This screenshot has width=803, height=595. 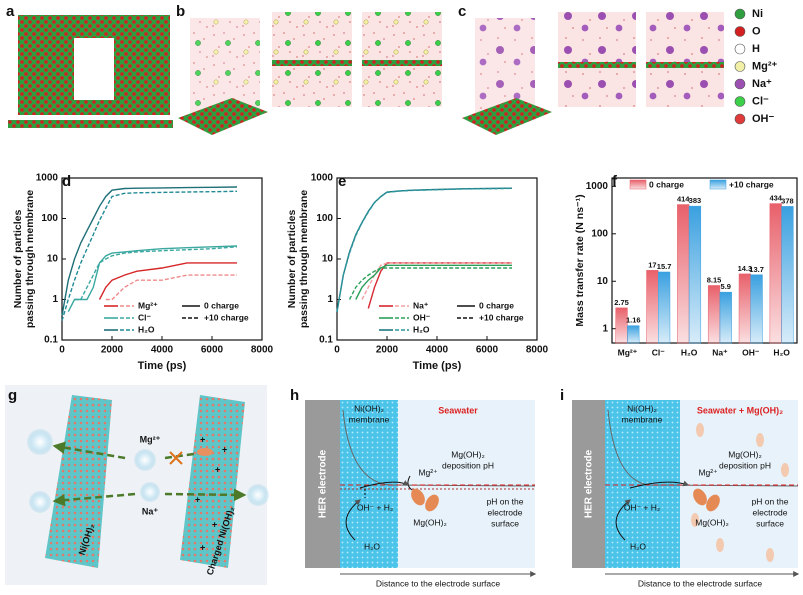 What do you see at coordinates (633, 320) in the screenshot?
I see `value-label: 1.16` at bounding box center [633, 320].